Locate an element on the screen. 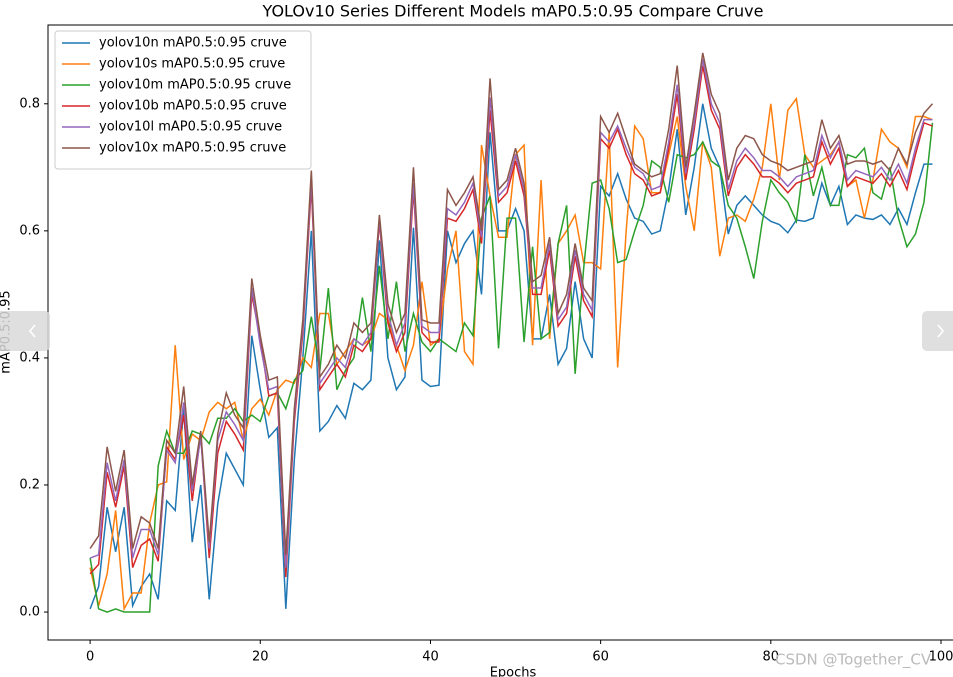 The height and width of the screenshot is (677, 953). prev-arrow is located at coordinates (32, 331).